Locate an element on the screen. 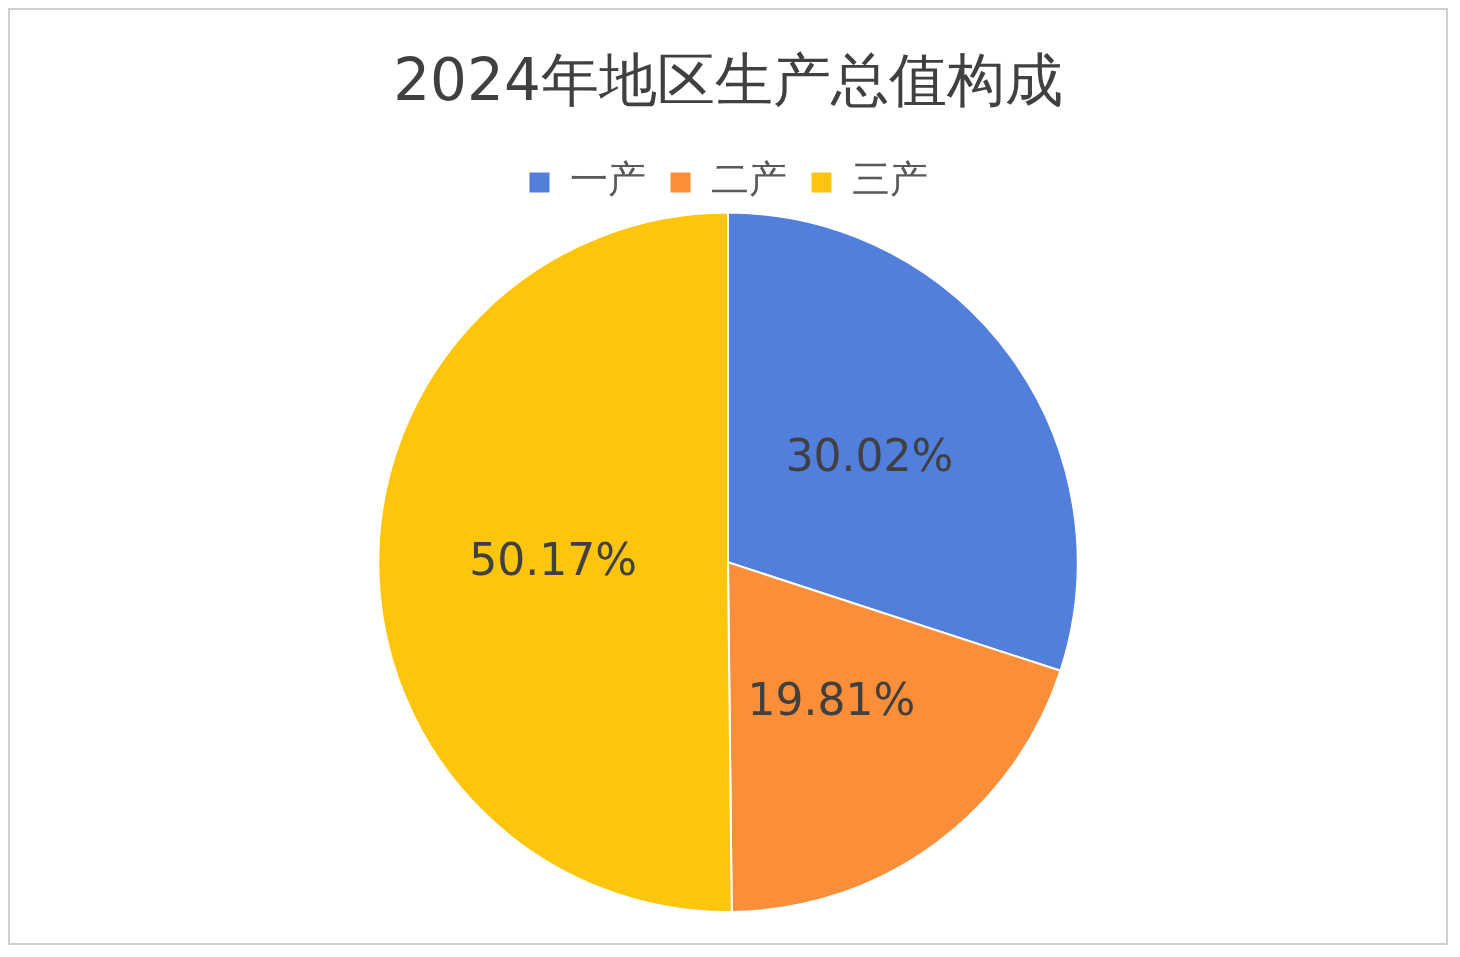  legend-label: 一产 is located at coordinates (607, 179).